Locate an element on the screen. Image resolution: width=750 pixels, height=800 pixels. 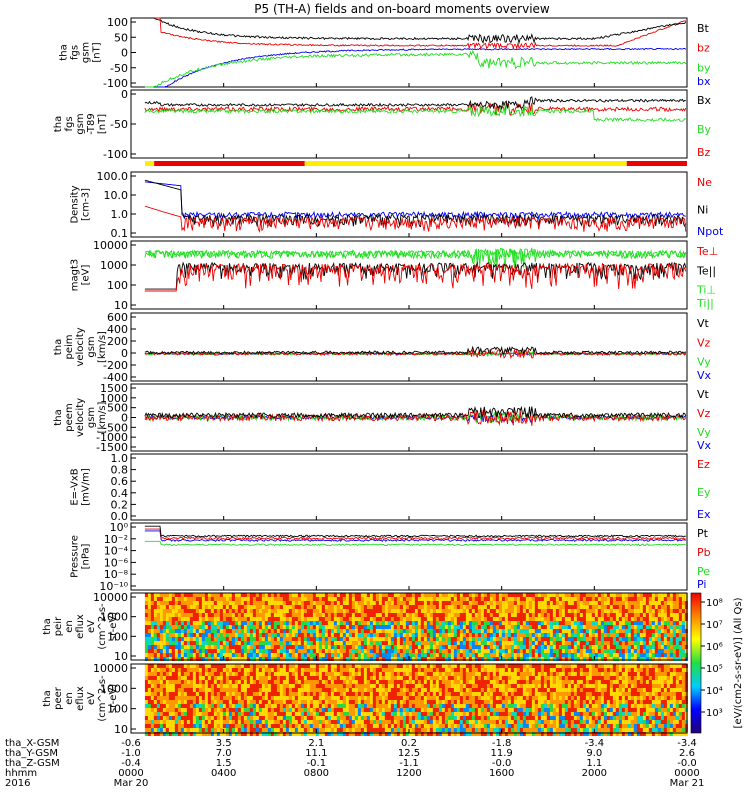
y-tick-label: 0.4 is located at coordinates (120, 493).